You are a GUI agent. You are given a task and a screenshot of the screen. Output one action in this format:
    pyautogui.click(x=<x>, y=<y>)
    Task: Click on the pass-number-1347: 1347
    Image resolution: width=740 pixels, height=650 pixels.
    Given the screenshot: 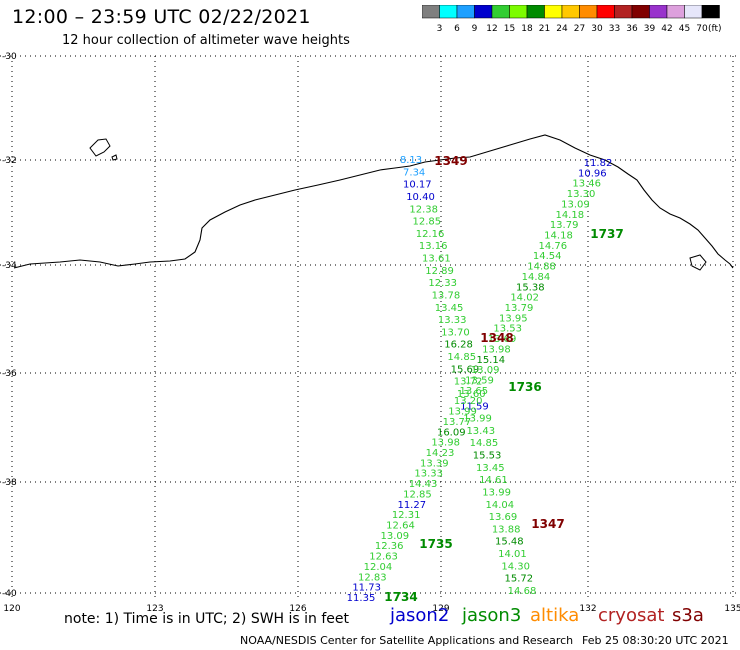 What is the action you would take?
    pyautogui.click(x=547, y=524)
    